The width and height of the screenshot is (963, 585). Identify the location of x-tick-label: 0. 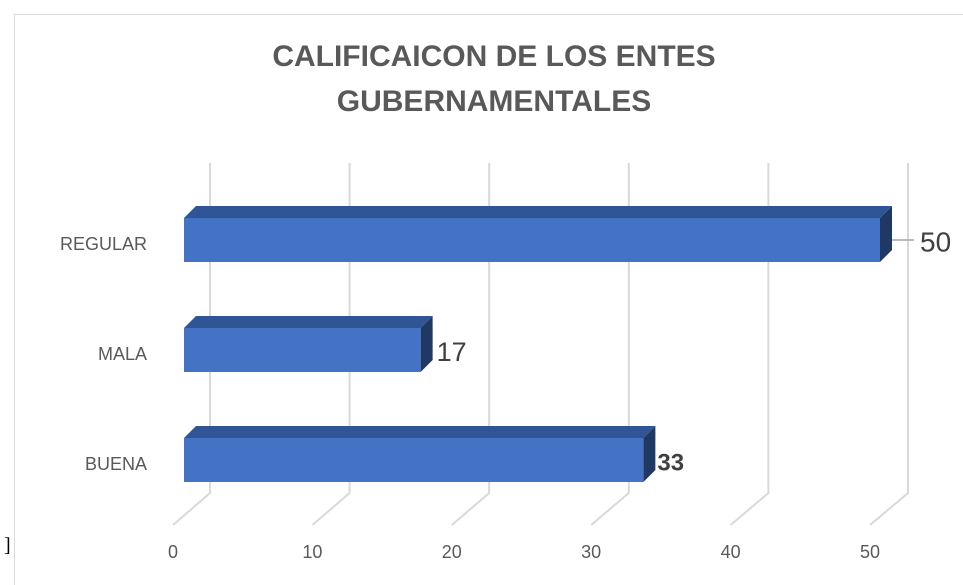
(173, 552).